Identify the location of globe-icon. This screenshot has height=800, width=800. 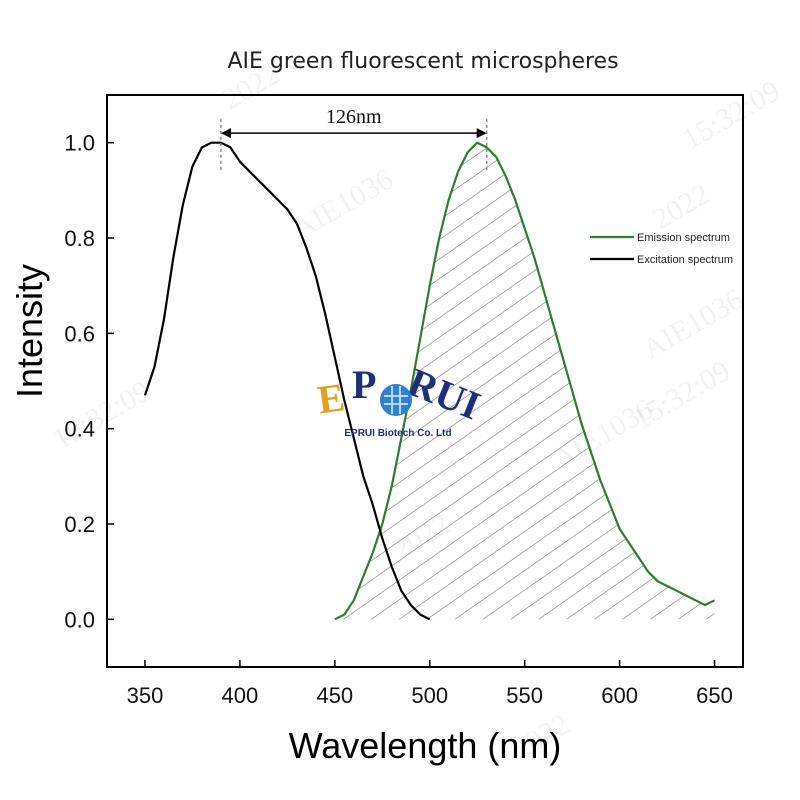
(396, 400).